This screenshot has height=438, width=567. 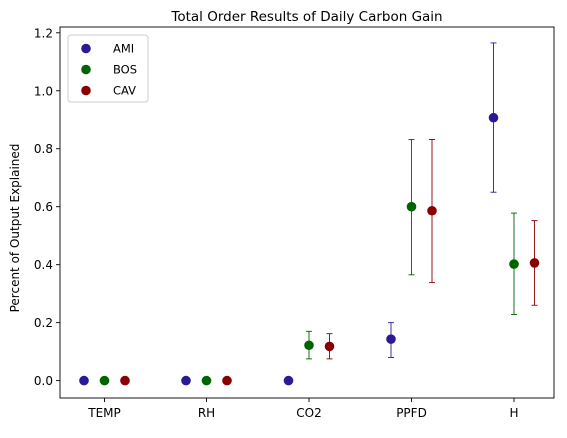 I want to click on legend: AMI BOS CAV, so click(x=108, y=68).